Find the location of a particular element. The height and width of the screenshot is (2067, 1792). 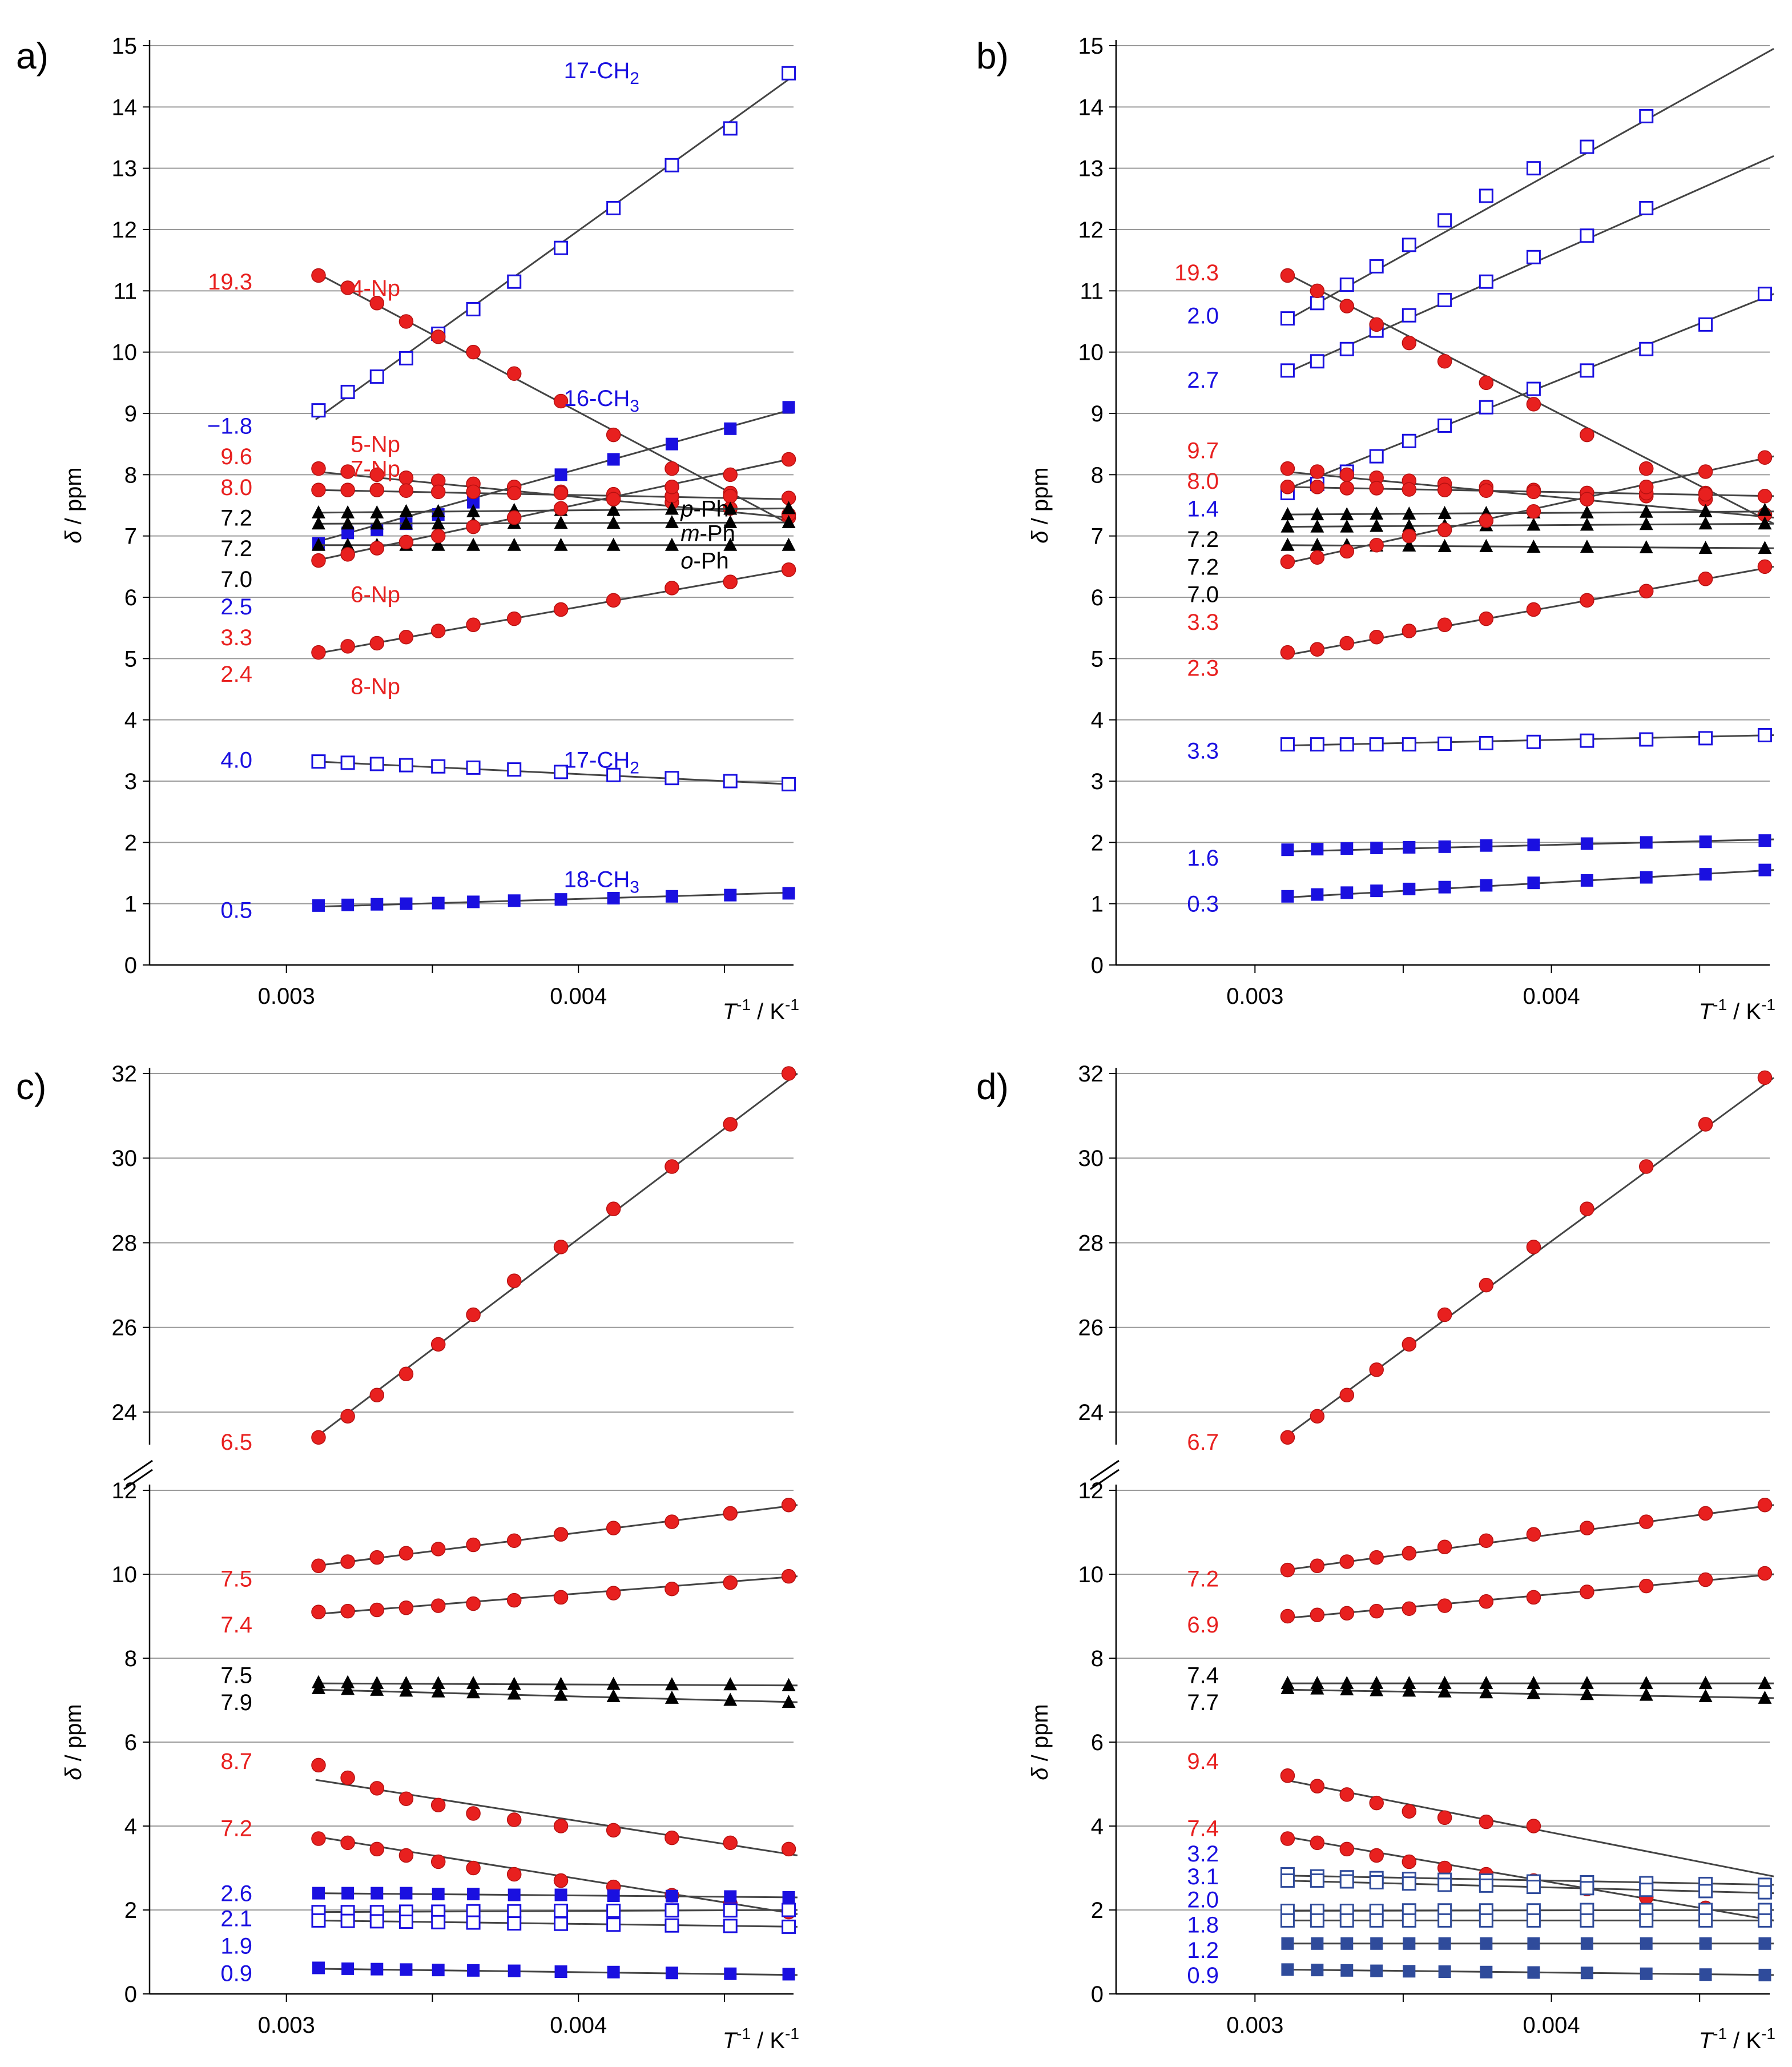

data-series-s13 is located at coordinates (1527, 845).